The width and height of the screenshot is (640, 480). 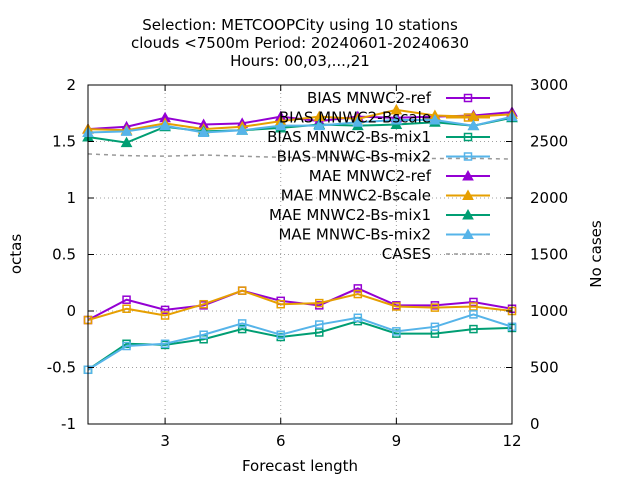 What do you see at coordinates (64, 255) in the screenshot?
I see `y-tick-label: 0.5` at bounding box center [64, 255].